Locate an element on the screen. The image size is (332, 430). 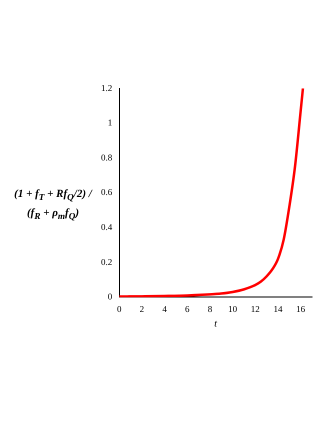
x-tick-label: 4 is located at coordinates (165, 309).